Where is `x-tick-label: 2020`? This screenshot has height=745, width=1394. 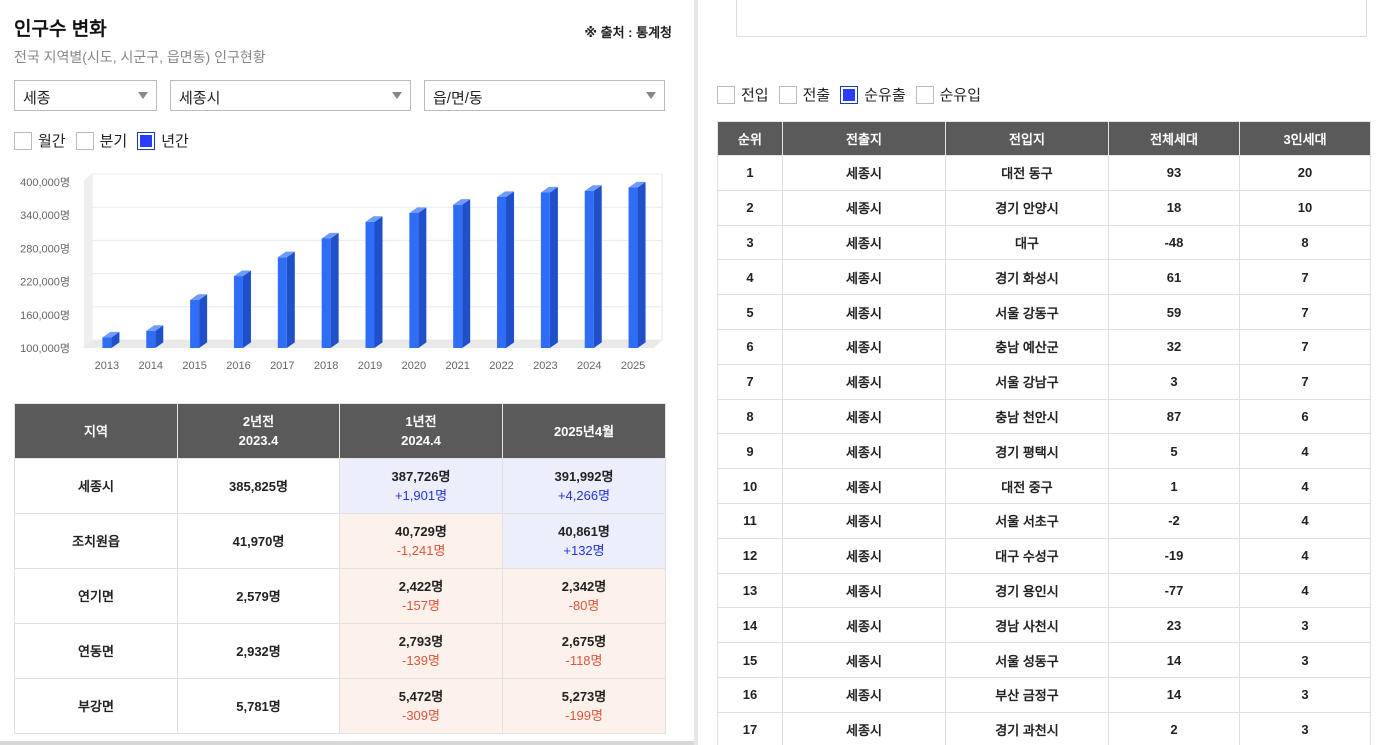 x-tick-label: 2020 is located at coordinates (414, 366).